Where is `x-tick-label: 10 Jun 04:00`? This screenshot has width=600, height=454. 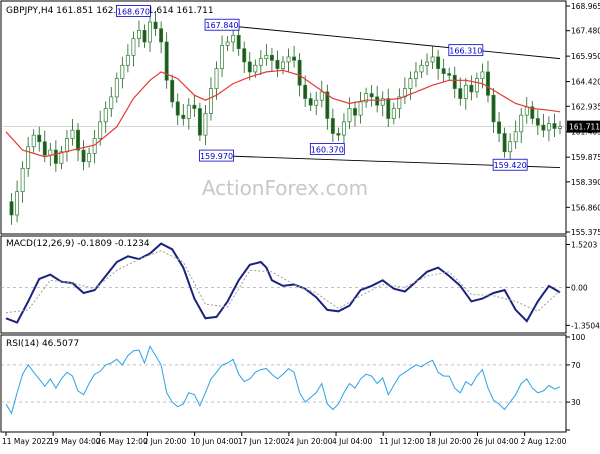 x-tick-label: 10 Jun 04:00 is located at coordinates (215, 441).